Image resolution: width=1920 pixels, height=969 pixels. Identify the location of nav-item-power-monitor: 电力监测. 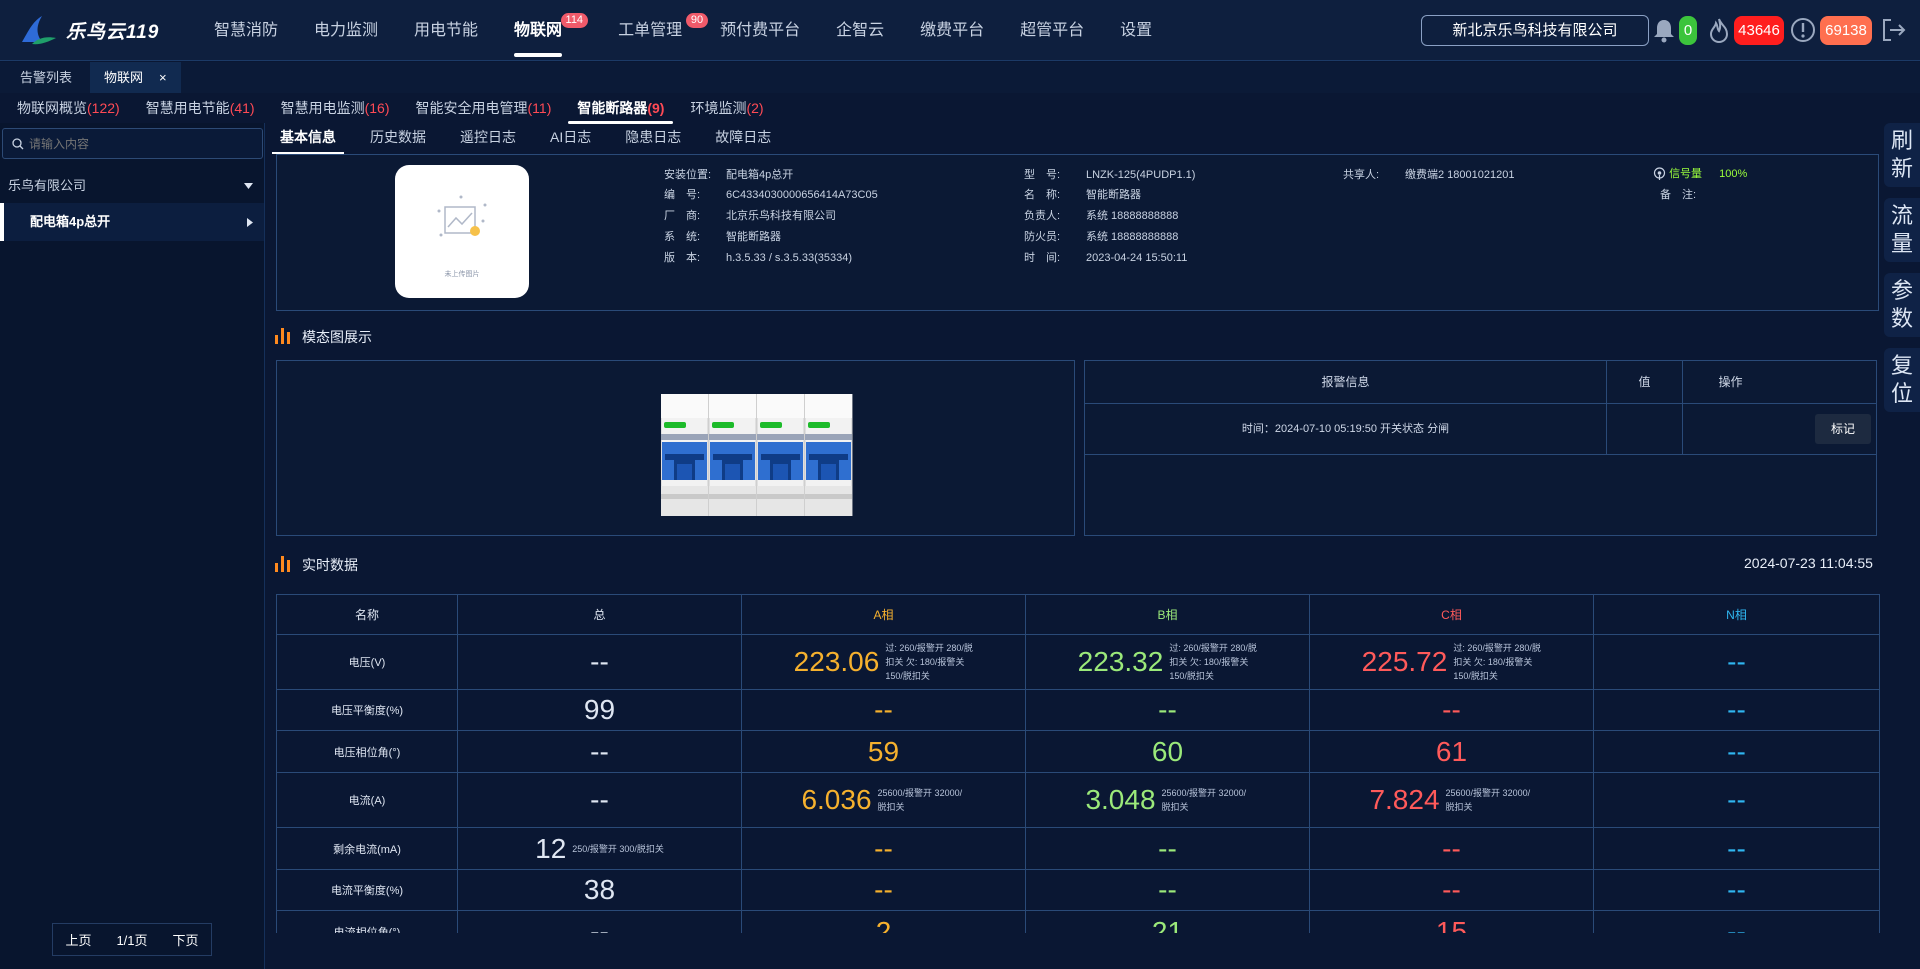
(346, 30).